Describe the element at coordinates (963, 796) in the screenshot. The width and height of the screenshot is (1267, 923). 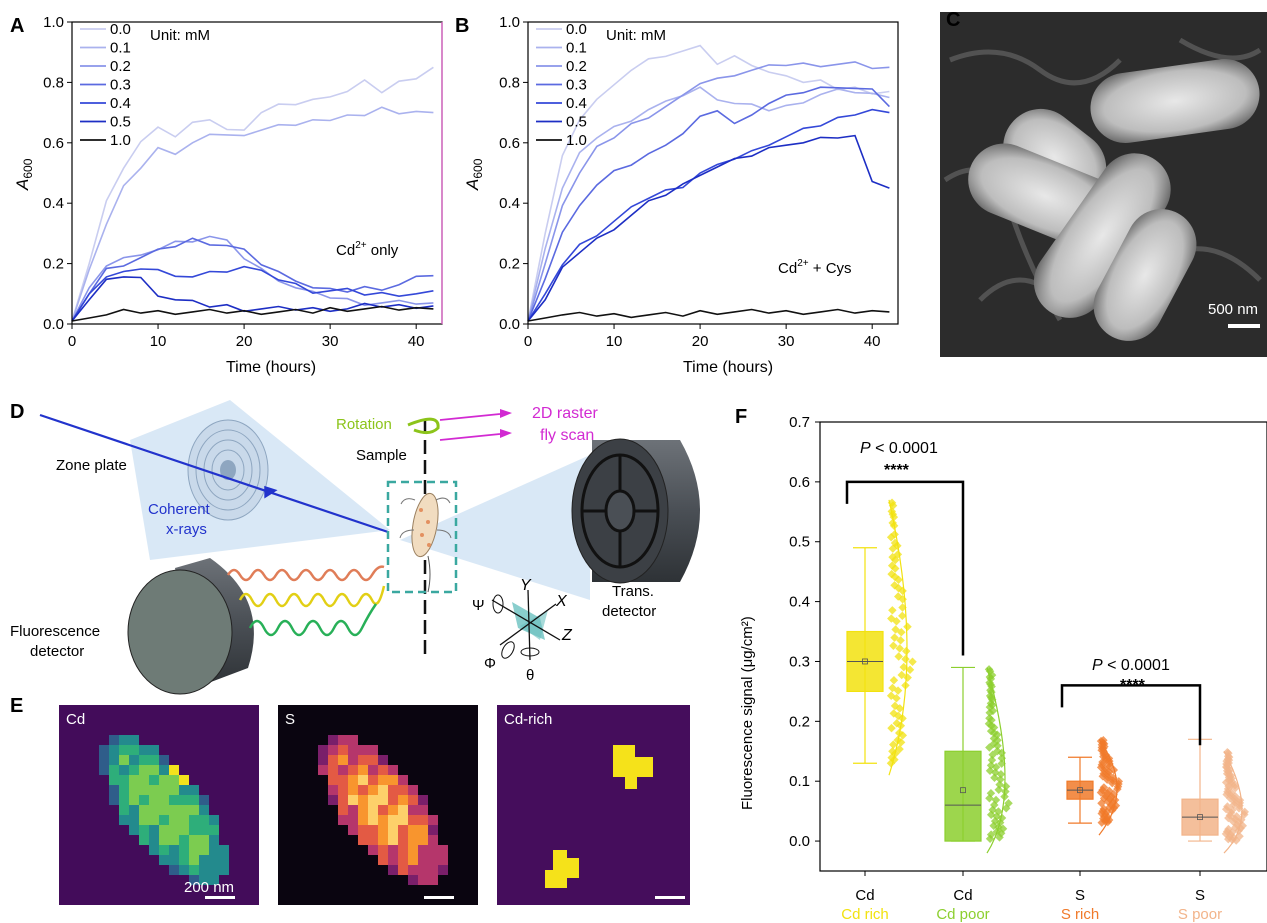
I see `box` at that location.